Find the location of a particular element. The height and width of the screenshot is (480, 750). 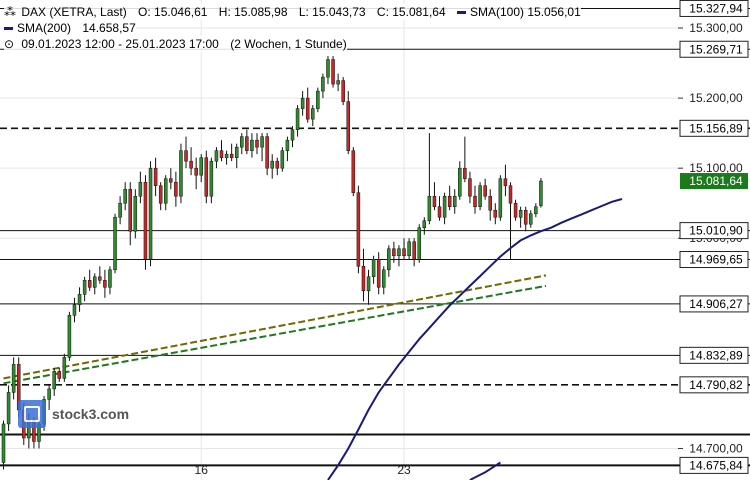

sma200-value: 14.658,57 is located at coordinates (109, 28).